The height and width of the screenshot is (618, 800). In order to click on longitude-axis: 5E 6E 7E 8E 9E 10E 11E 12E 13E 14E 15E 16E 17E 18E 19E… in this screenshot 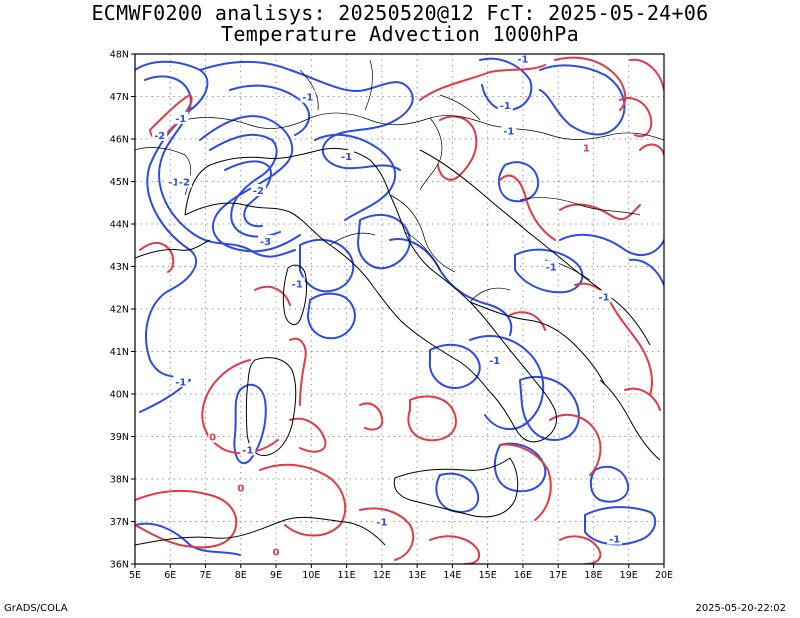, I will do `click(401, 572)`.